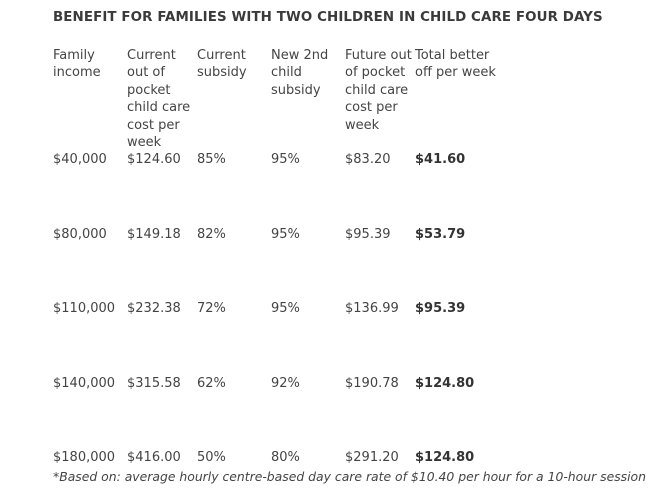 This screenshot has width=660, height=495. Describe the element at coordinates (455, 64) in the screenshot. I see `column-header-total-better-off: Total better off per week` at that location.